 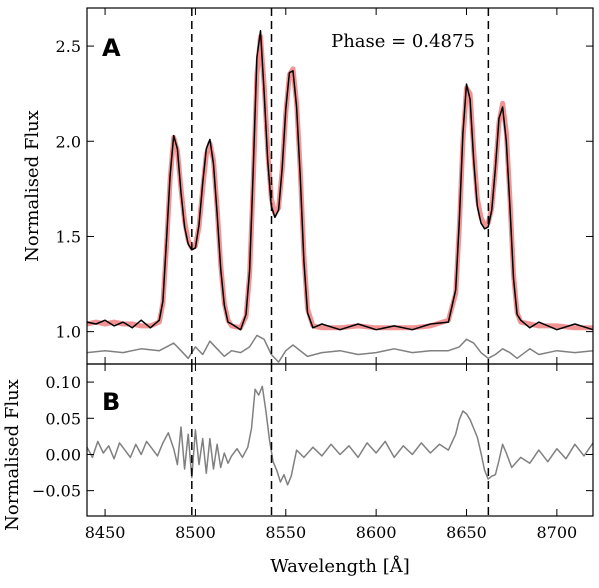 What do you see at coordinates (56, 491) in the screenshot?
I see `panel-b-ytick-label: −0.05` at bounding box center [56, 491].